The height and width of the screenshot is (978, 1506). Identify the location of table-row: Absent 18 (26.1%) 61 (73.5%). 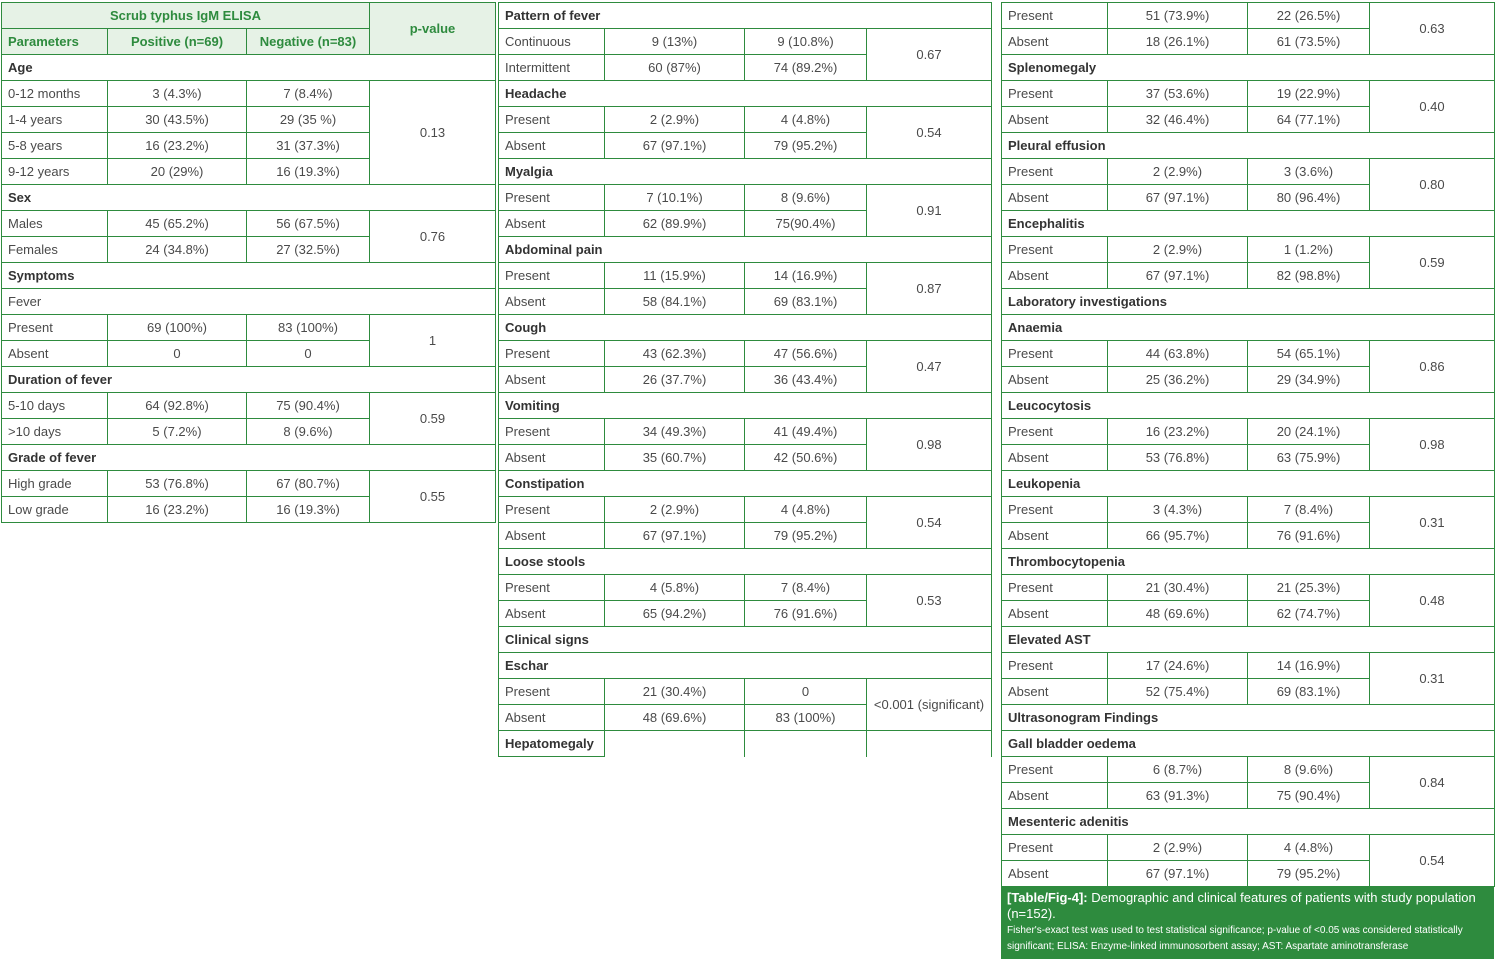
(1248, 41).